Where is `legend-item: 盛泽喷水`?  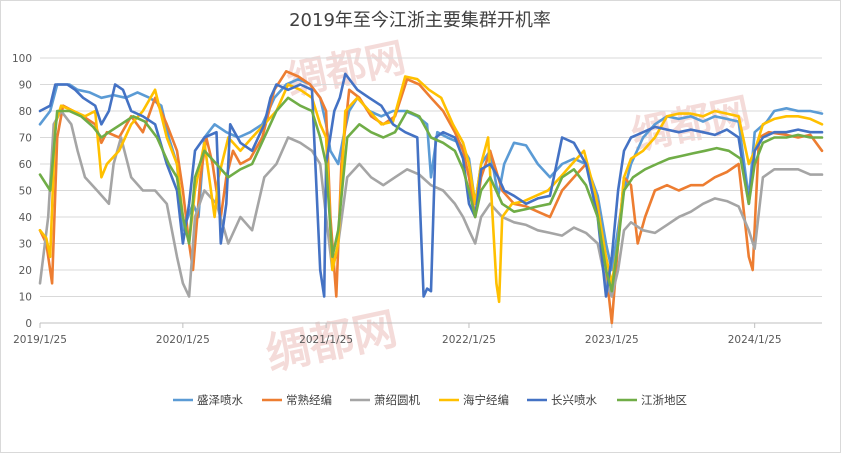
legend-item: 盛泽喷水 is located at coordinates (208, 400).